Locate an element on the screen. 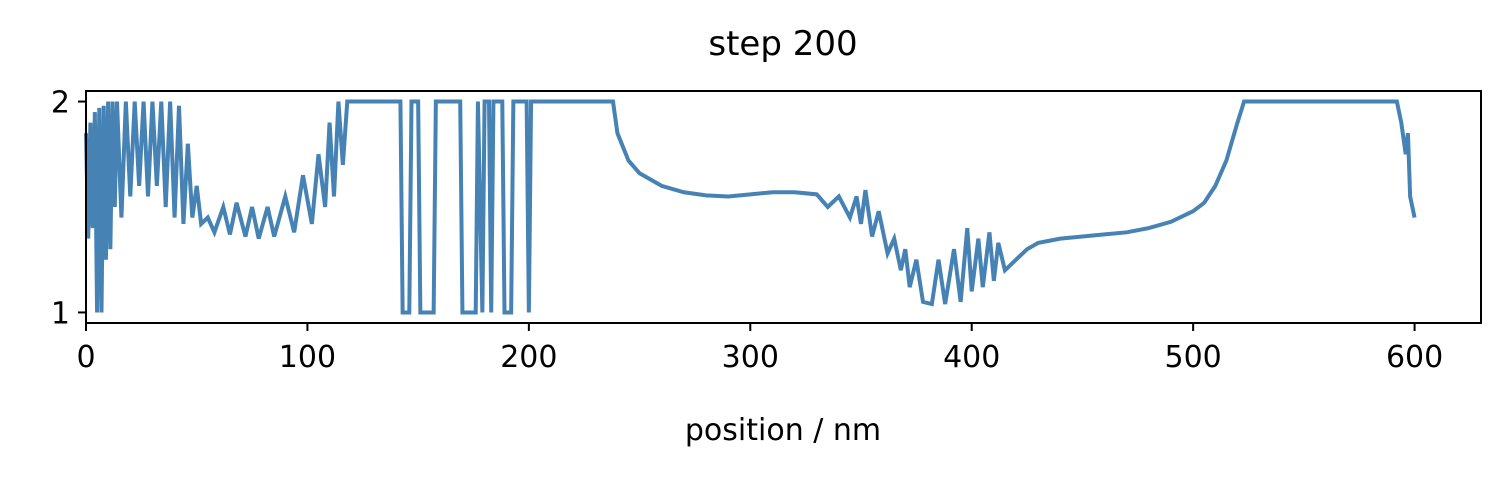  y-tick-label: 2 is located at coordinates (60, 103).